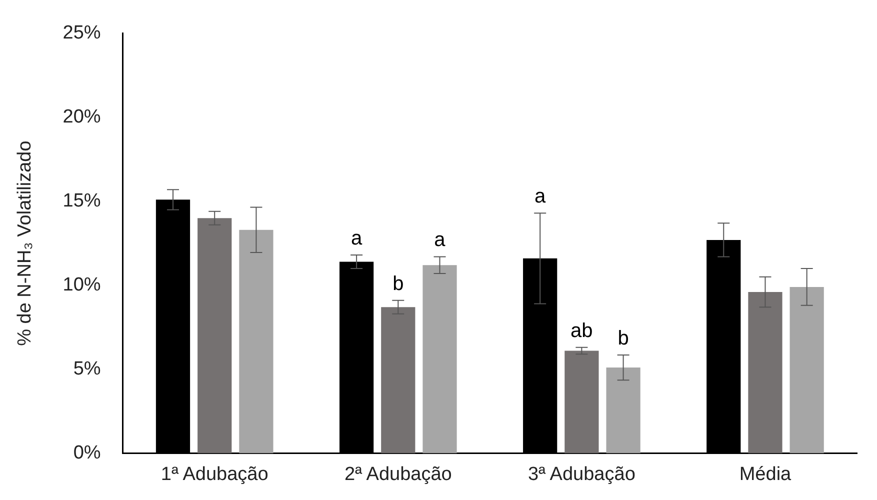  I want to click on y-tick-label: 20%, so click(81, 117).